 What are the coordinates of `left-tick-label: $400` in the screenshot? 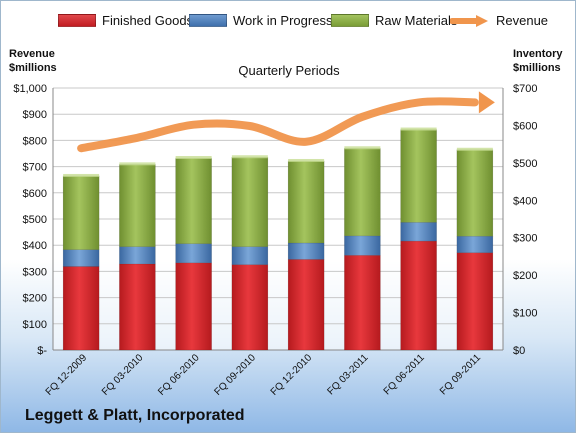 It's located at (35, 246).